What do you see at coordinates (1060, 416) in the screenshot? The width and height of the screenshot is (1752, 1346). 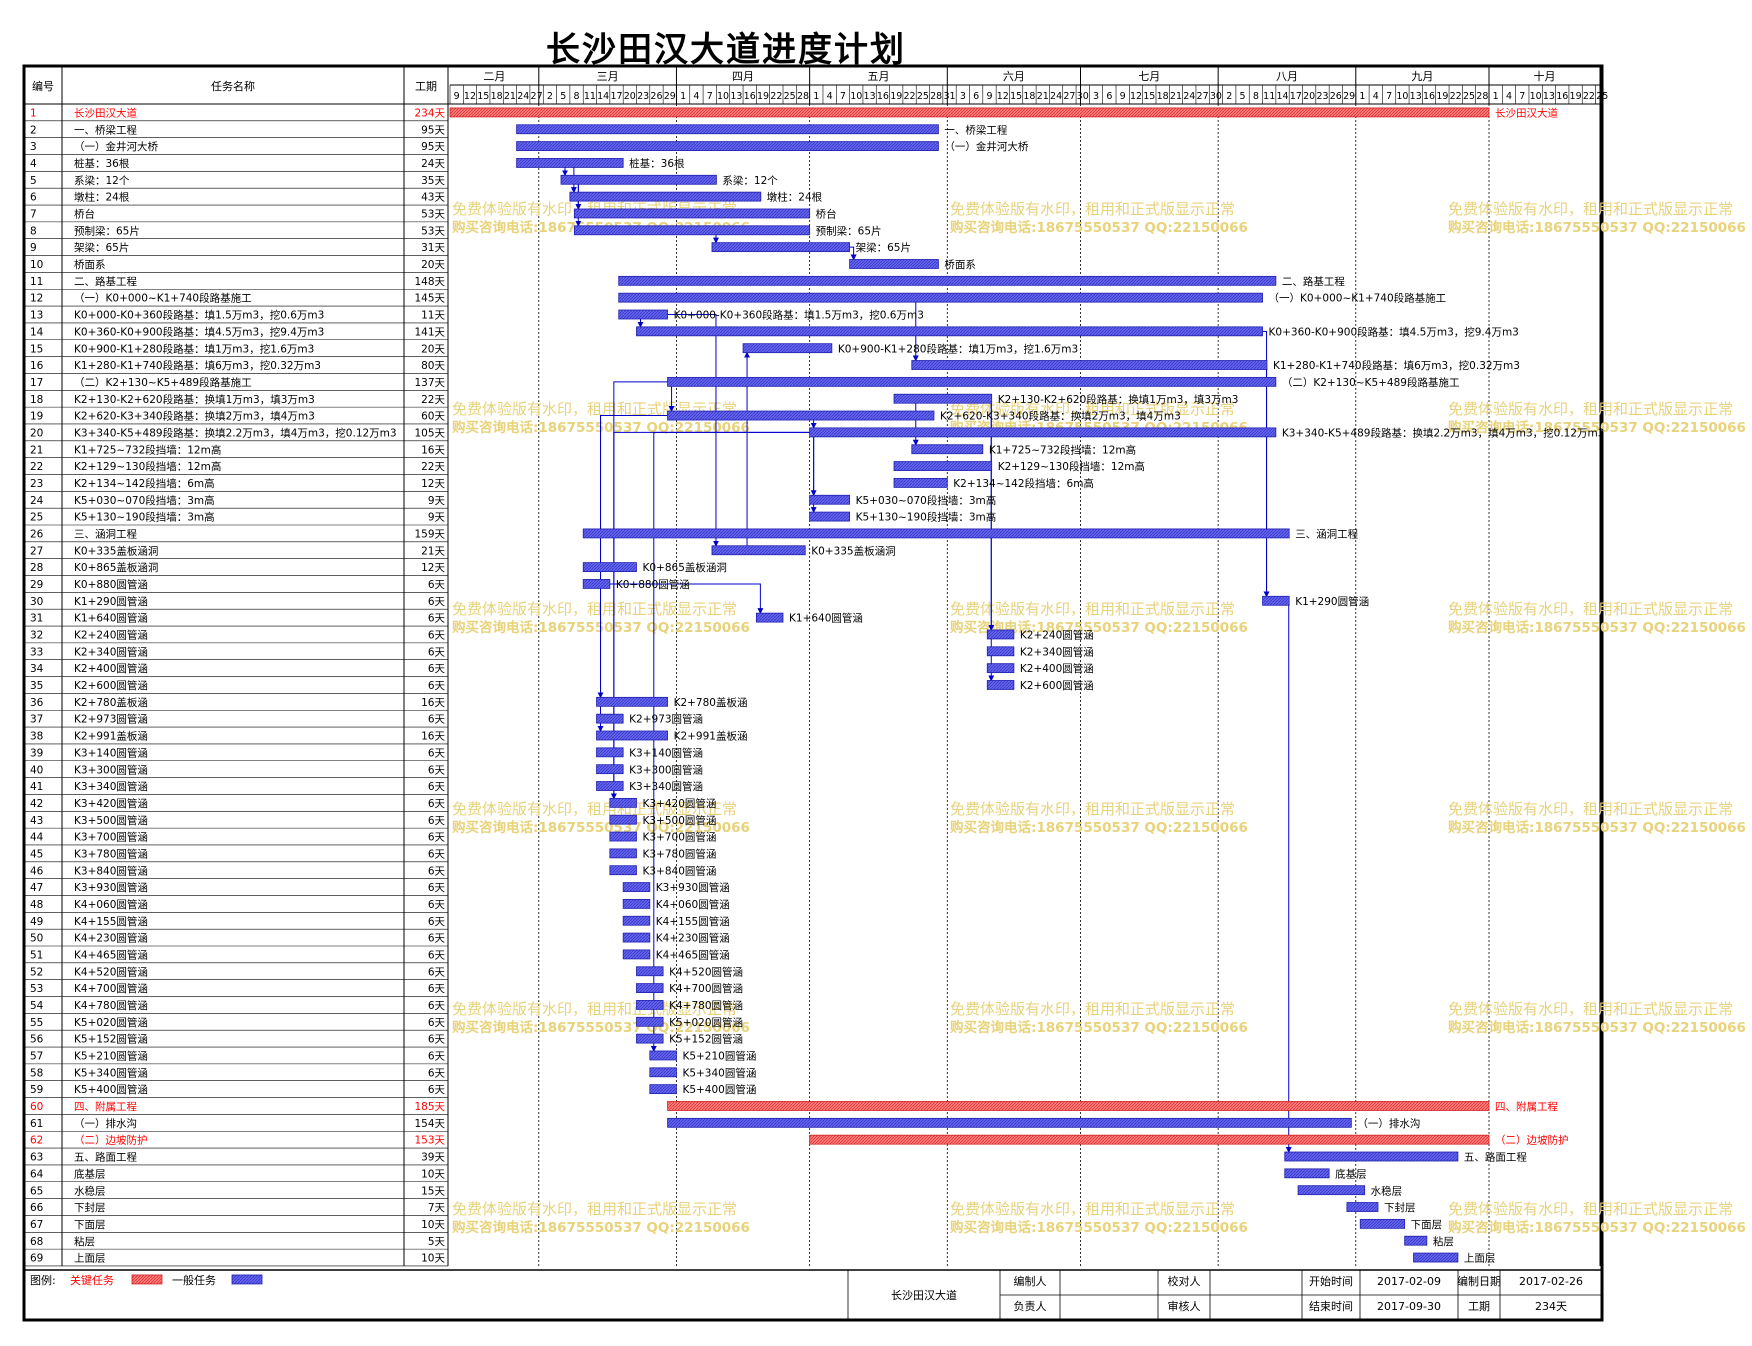 I see `task-bar-label: K2+620-K3+340段路基：换填2万m3，填4万m3` at bounding box center [1060, 416].